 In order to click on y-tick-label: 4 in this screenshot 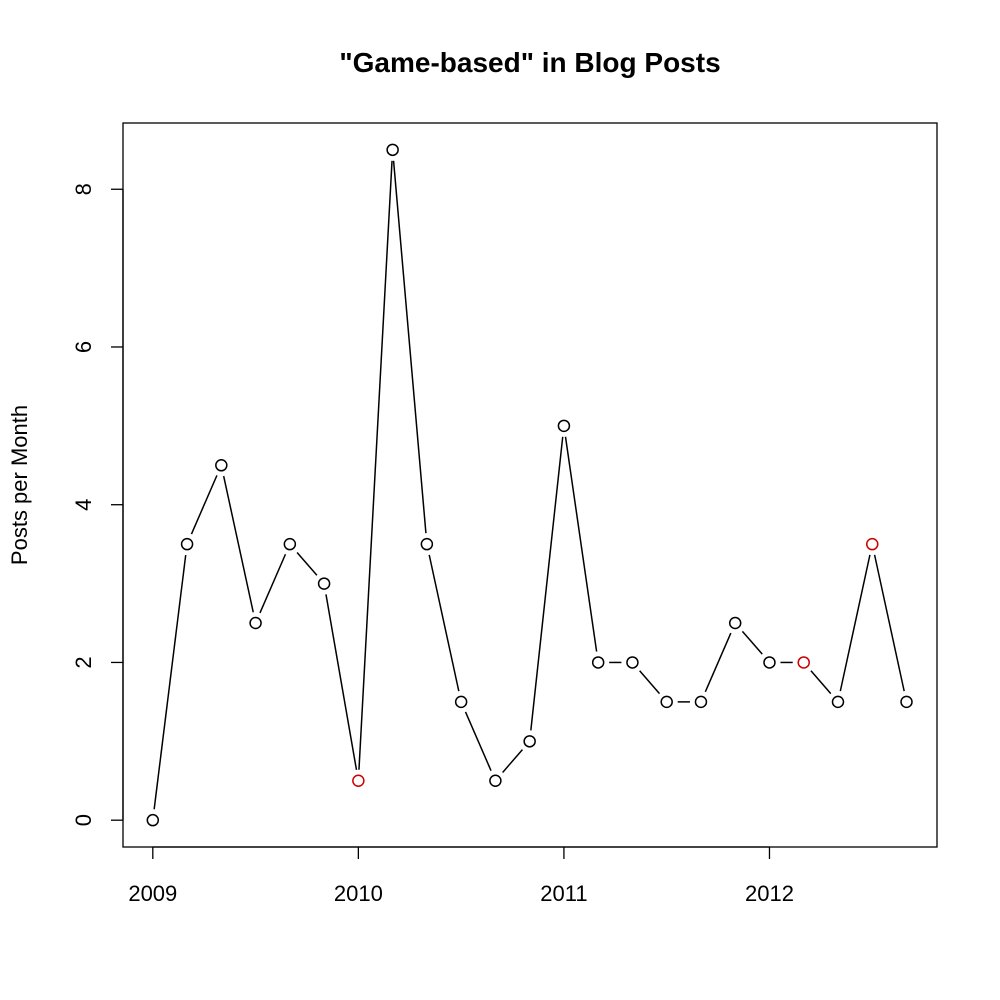, I will do `click(83, 505)`.